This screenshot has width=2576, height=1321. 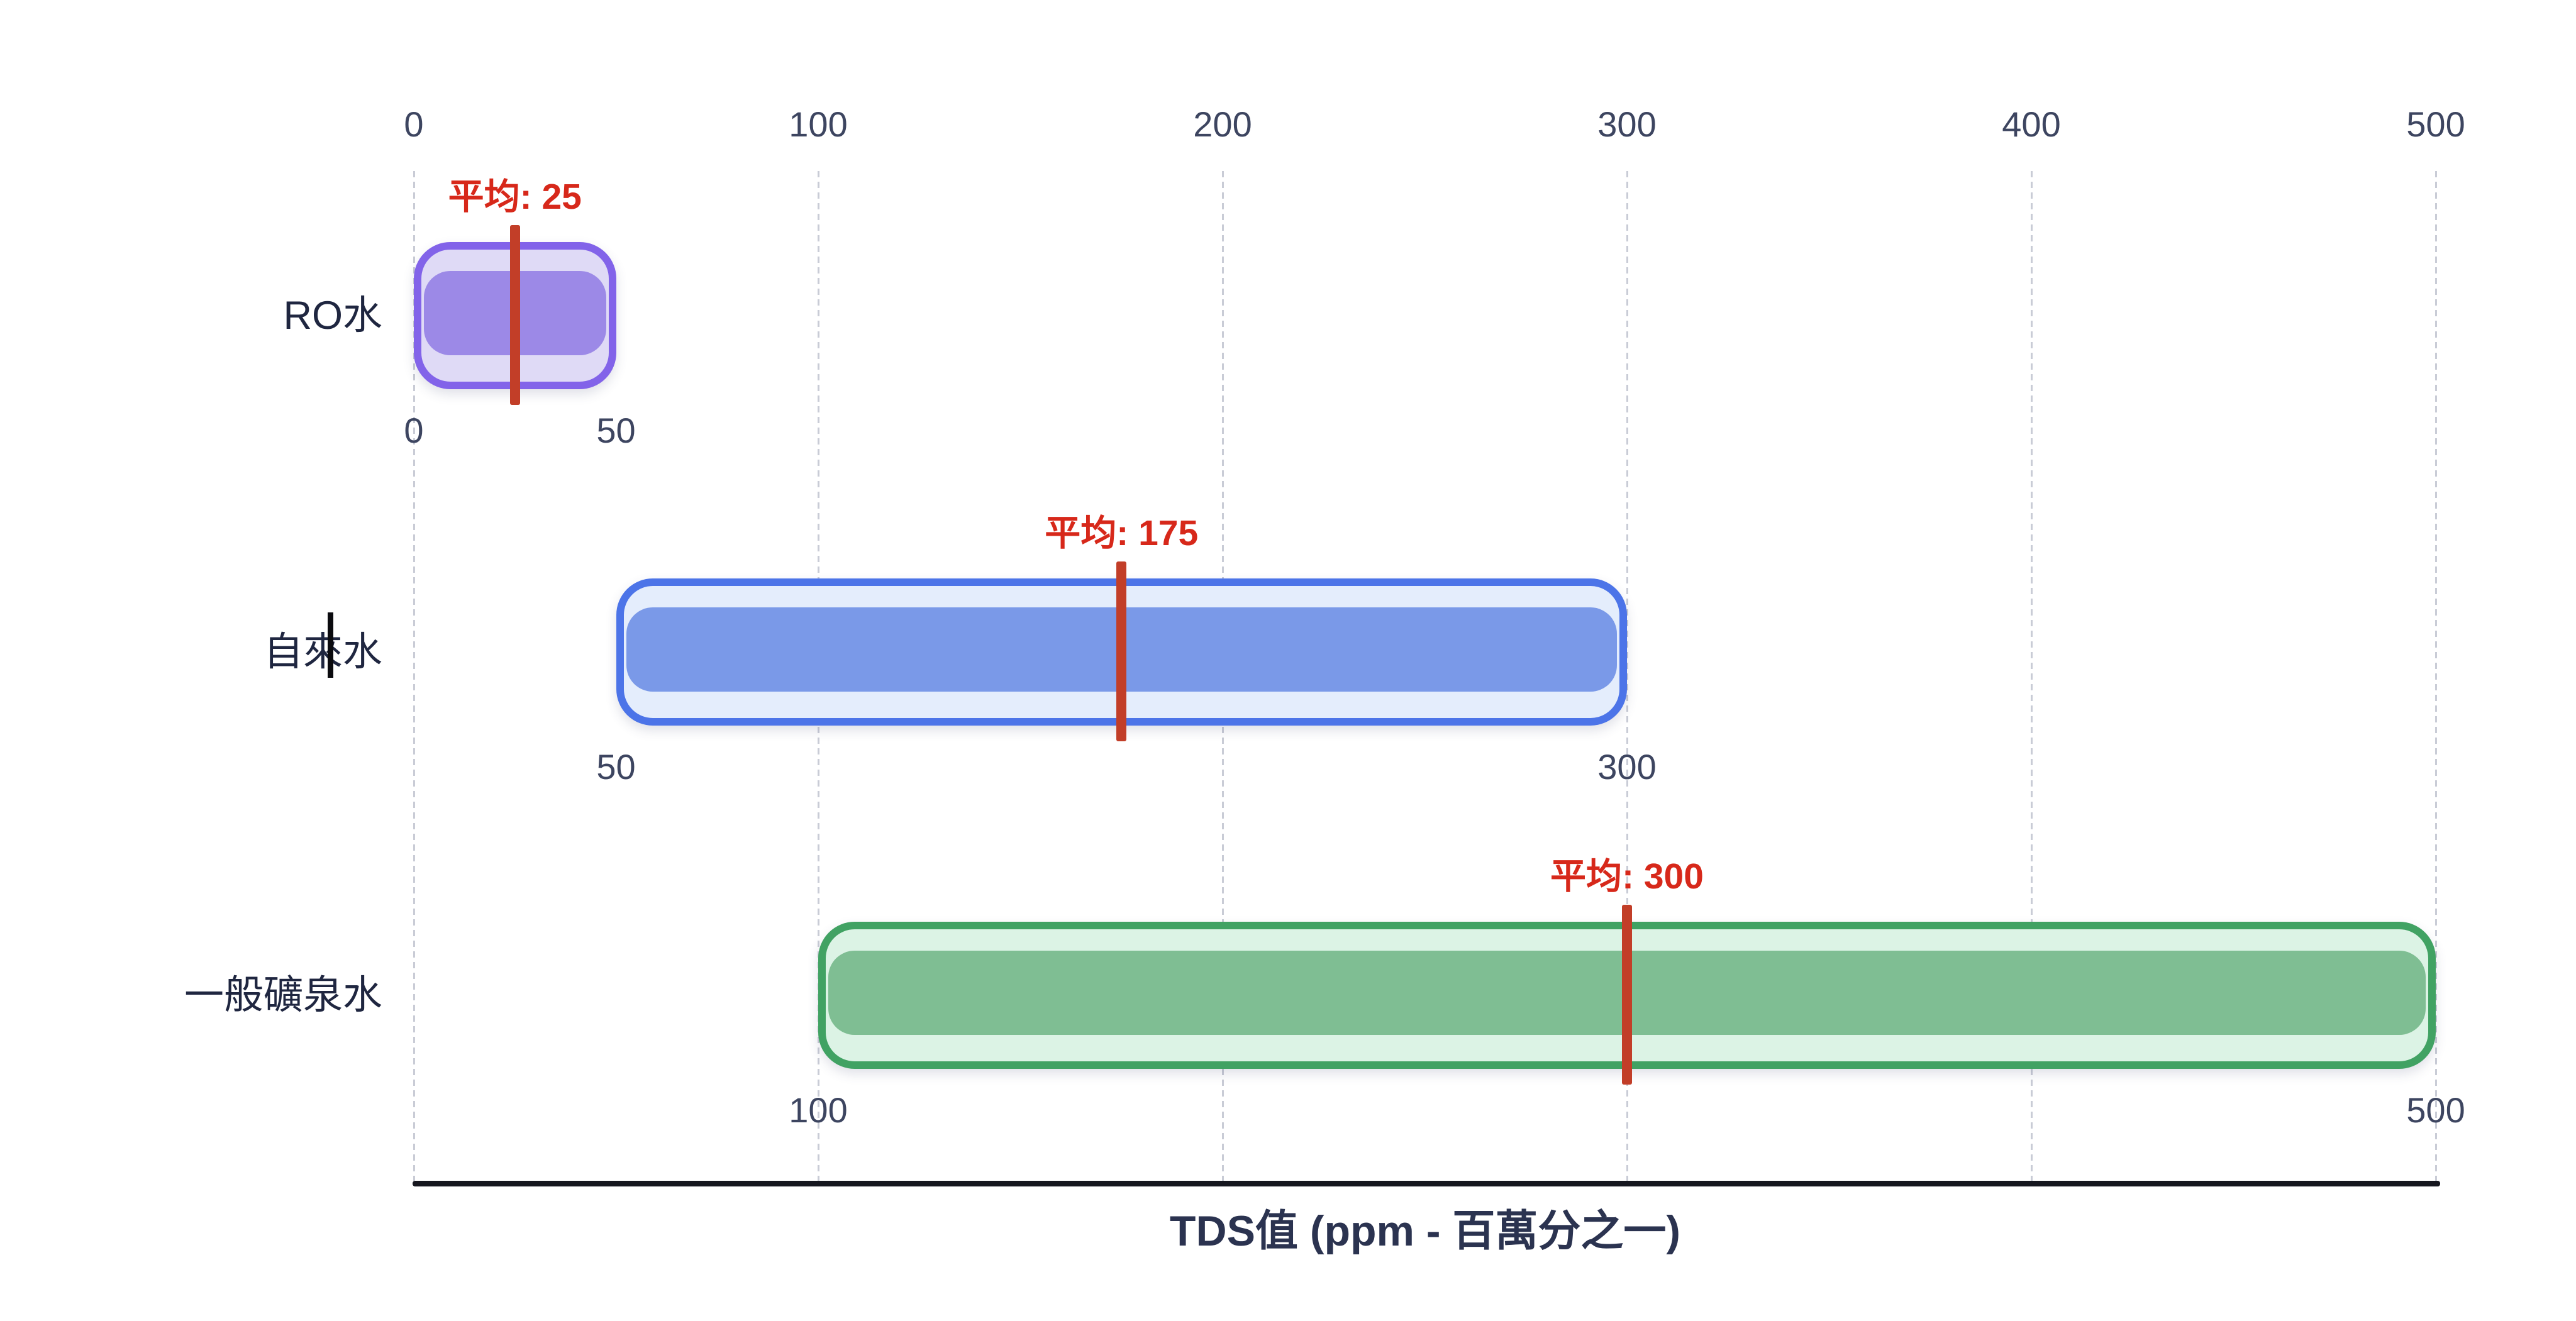 What do you see at coordinates (1426, 1183) in the screenshot?
I see `x-axis-line` at bounding box center [1426, 1183].